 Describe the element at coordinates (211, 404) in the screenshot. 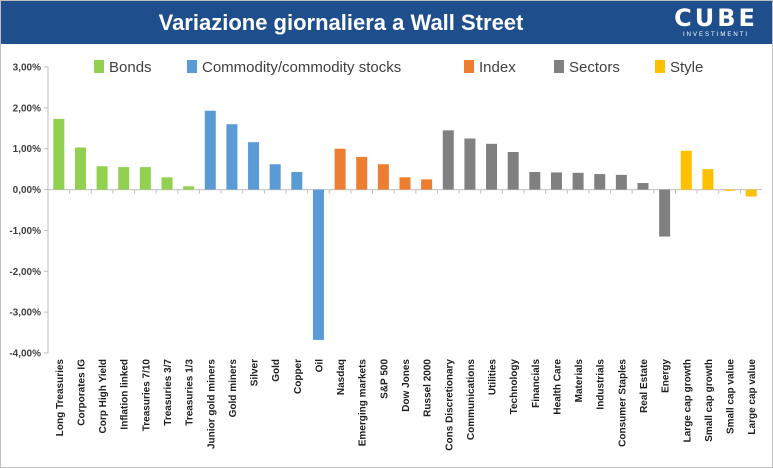

I see `x-tick-label: Junior gold miners` at that location.